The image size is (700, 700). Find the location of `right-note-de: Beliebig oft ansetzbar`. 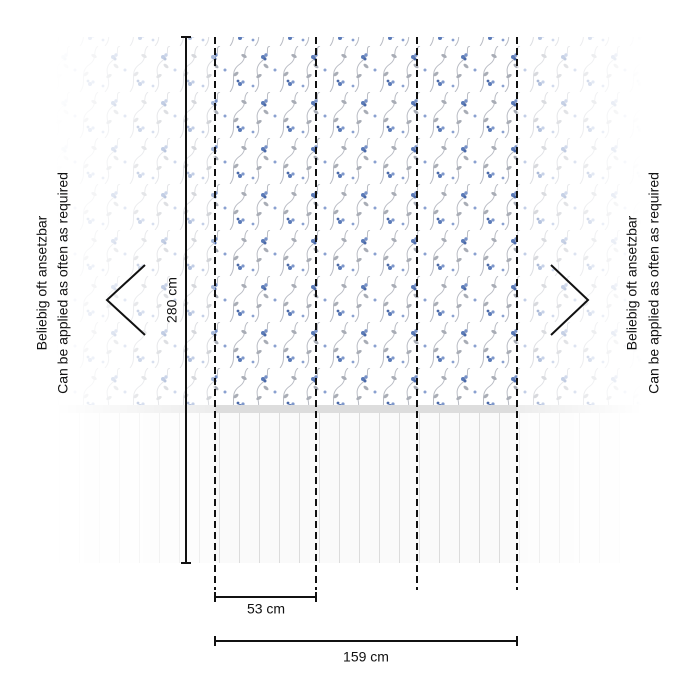

right-note-de: Beliebig oft ansetzbar is located at coordinates (632, 282).